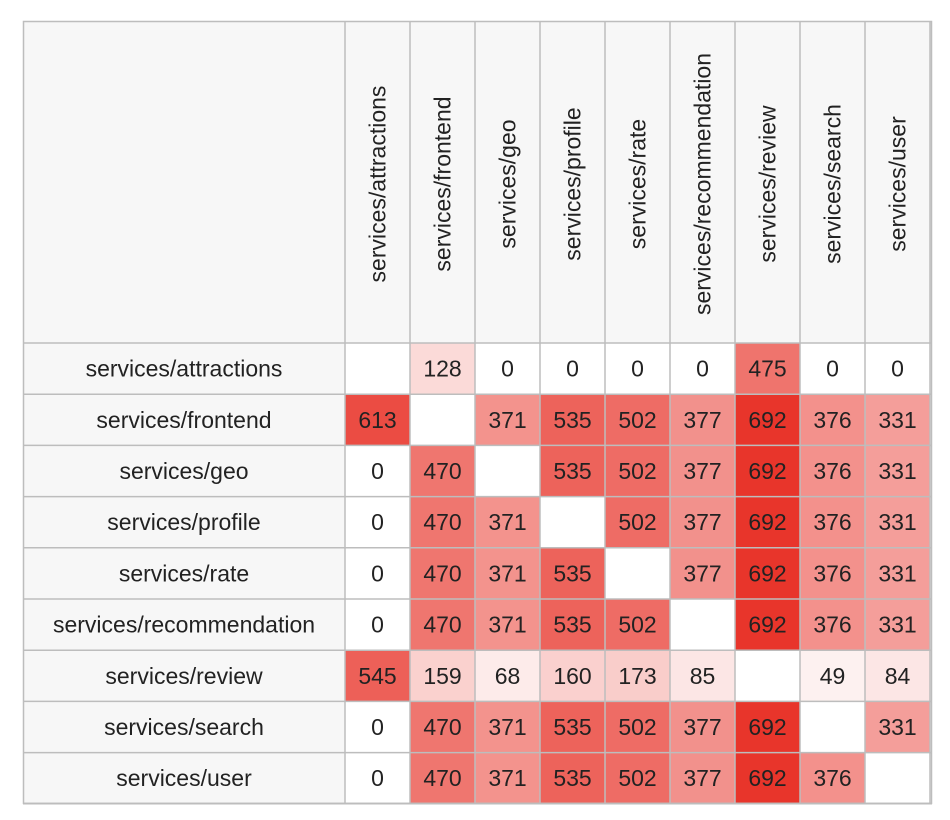 The width and height of the screenshot is (950, 820). I want to click on matrix-cell-value: 613, so click(377, 420).